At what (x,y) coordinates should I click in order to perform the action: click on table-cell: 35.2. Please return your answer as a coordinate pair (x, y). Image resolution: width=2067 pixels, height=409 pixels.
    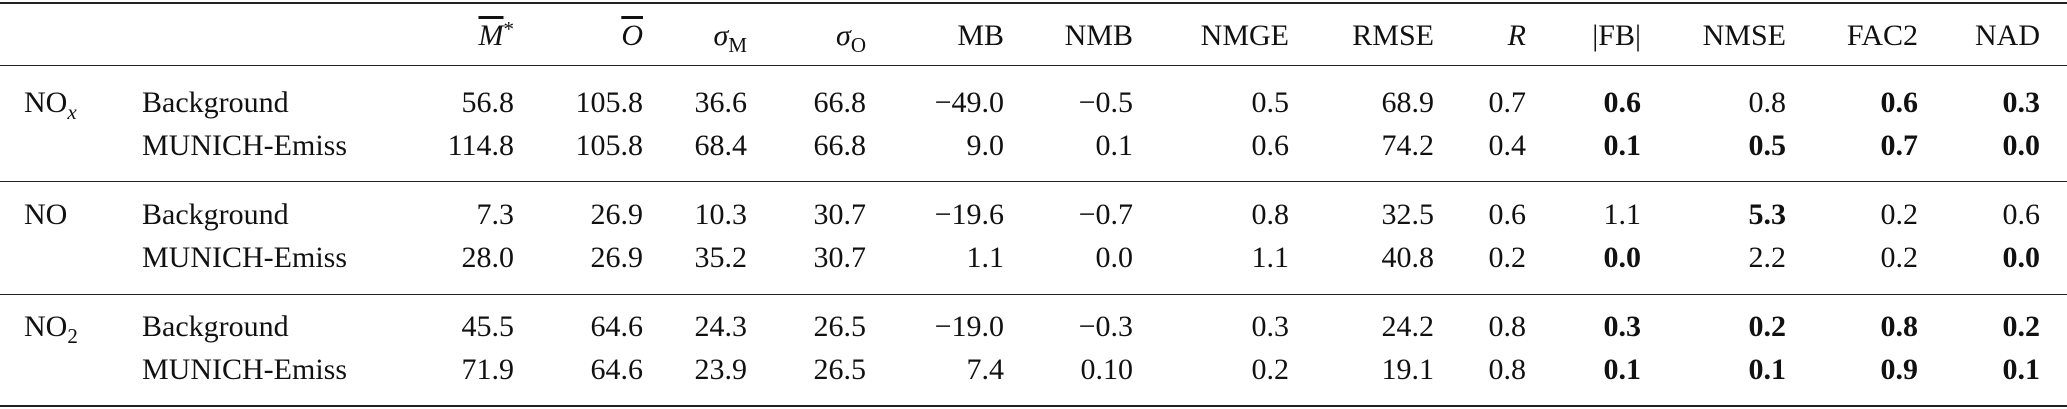
    Looking at the image, I should click on (721, 257).